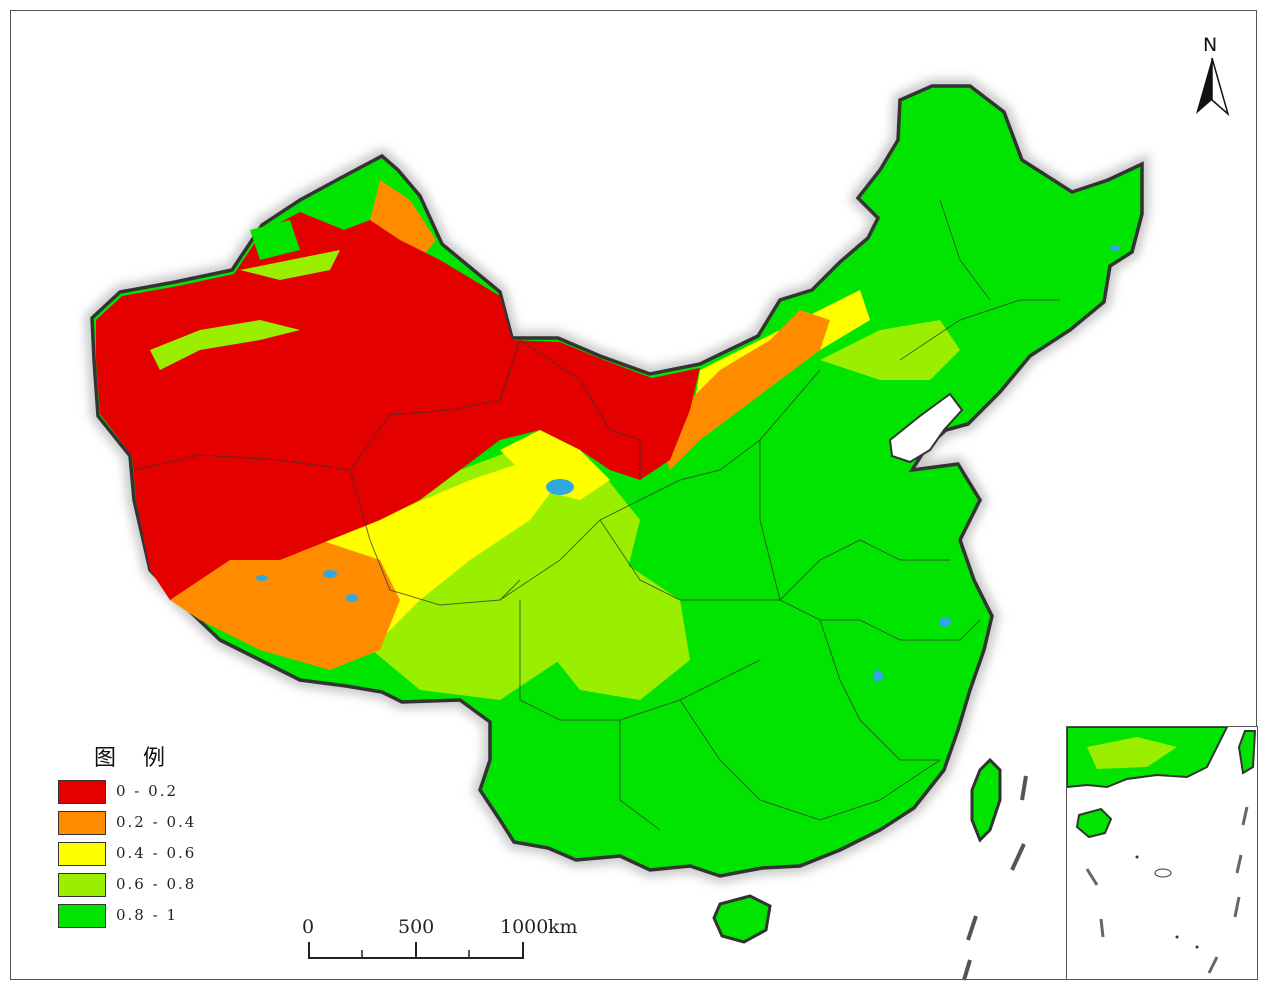  What do you see at coordinates (1167, 890) in the screenshot?
I see `inset-dashes` at bounding box center [1167, 890].